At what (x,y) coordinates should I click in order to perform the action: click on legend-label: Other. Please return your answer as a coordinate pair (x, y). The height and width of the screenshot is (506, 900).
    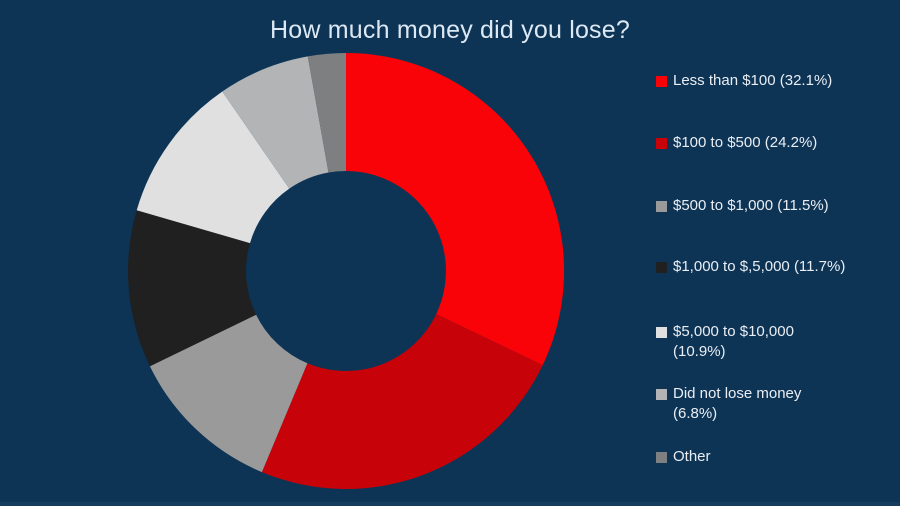
    Looking at the image, I should click on (692, 456).